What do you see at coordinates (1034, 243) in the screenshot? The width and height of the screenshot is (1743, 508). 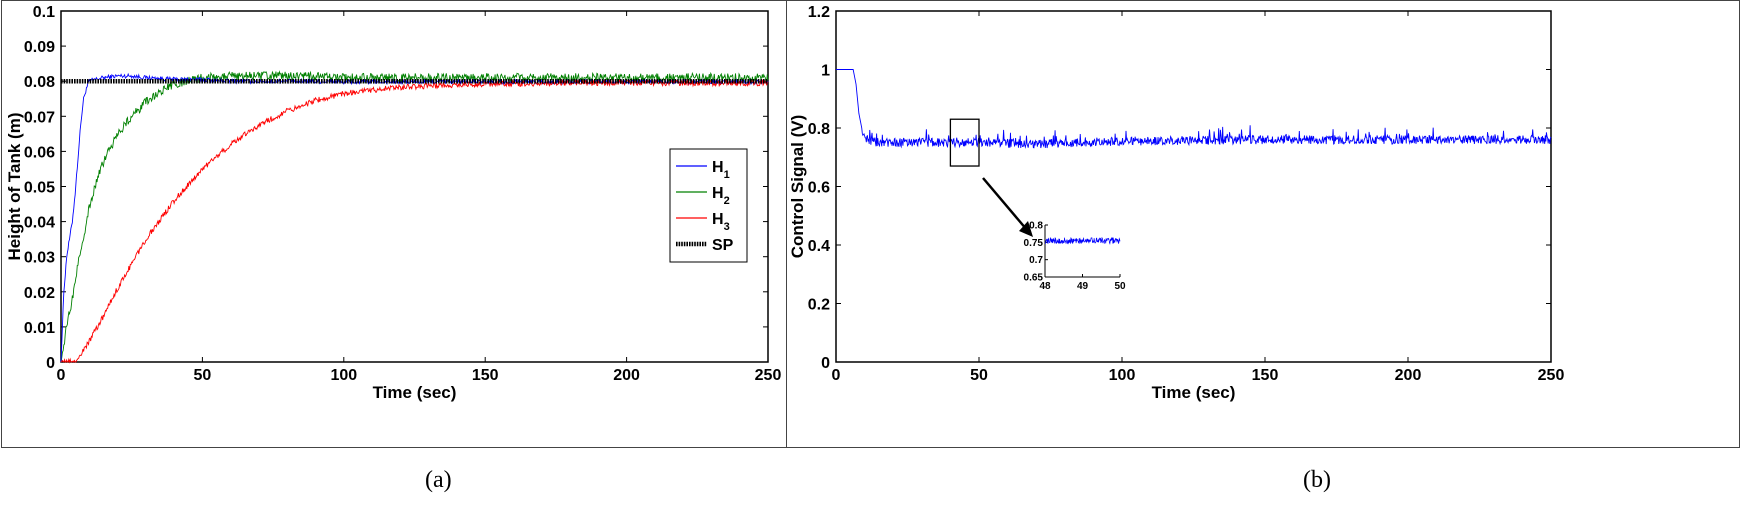 I see `inset-y-tick-label: 0.75` at bounding box center [1034, 243].